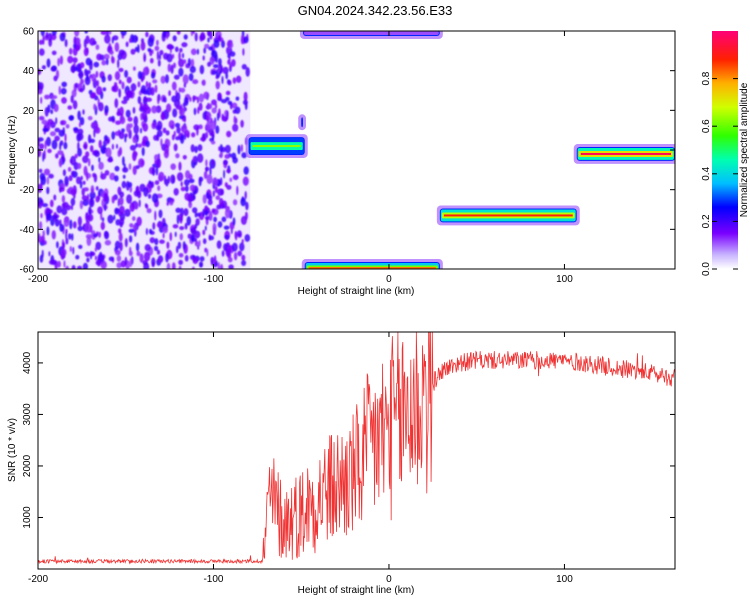  Describe the element at coordinates (29, 111) in the screenshot. I see `spectrogram-y-tick-label: 20` at that location.